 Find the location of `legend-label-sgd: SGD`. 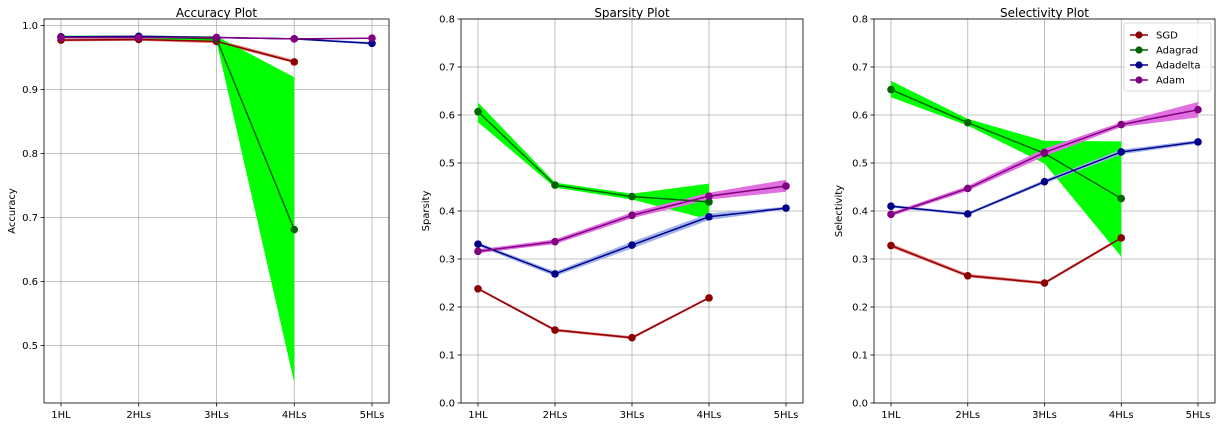

legend-label-sgd: SGD is located at coordinates (1167, 36).